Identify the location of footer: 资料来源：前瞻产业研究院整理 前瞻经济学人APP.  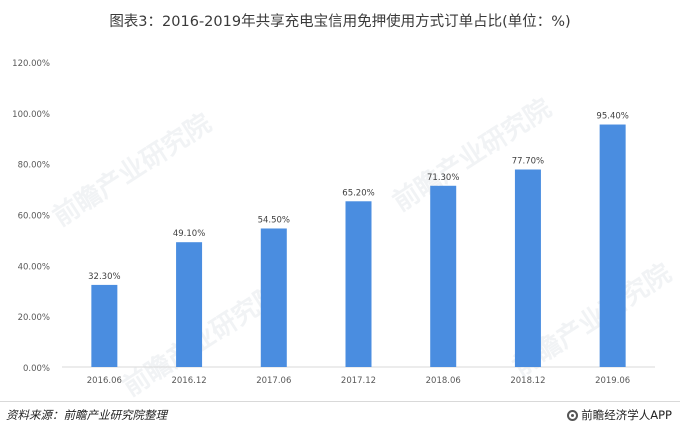
(340, 418).